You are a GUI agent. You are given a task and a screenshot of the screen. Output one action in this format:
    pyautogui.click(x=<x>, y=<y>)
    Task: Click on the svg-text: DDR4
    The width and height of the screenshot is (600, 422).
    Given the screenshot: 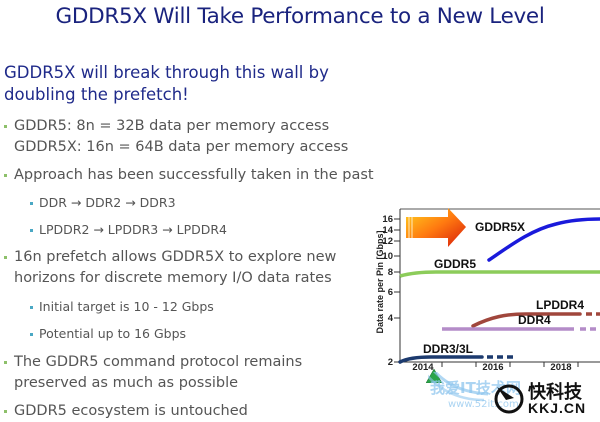 What is the action you would take?
    pyautogui.click(x=534, y=320)
    